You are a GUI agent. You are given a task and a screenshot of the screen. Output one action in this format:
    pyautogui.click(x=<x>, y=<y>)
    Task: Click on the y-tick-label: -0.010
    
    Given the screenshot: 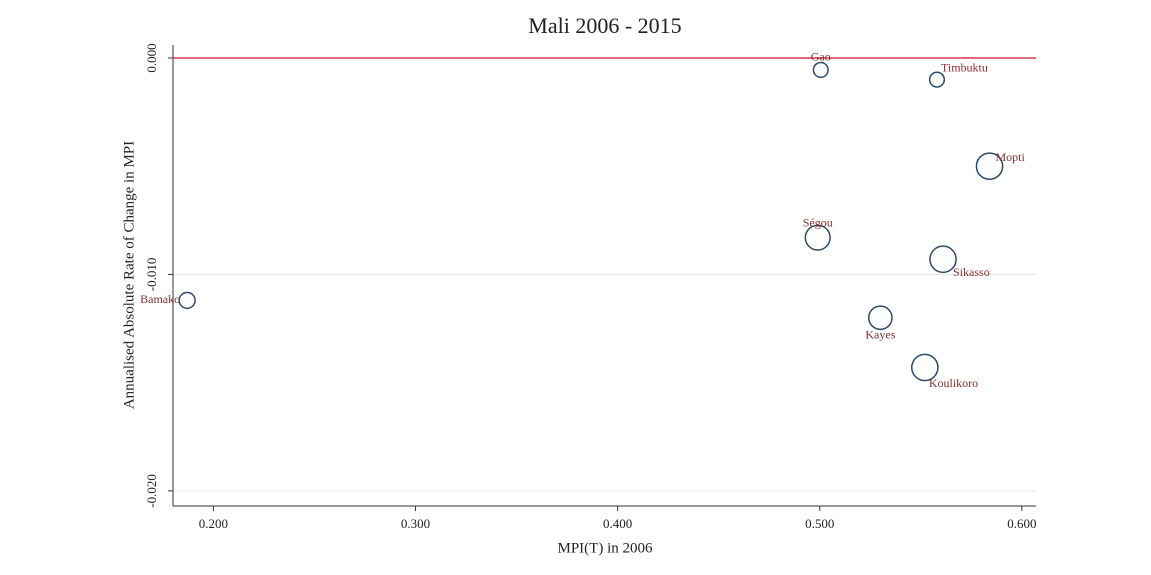 What is the action you would take?
    pyautogui.click(x=151, y=275)
    